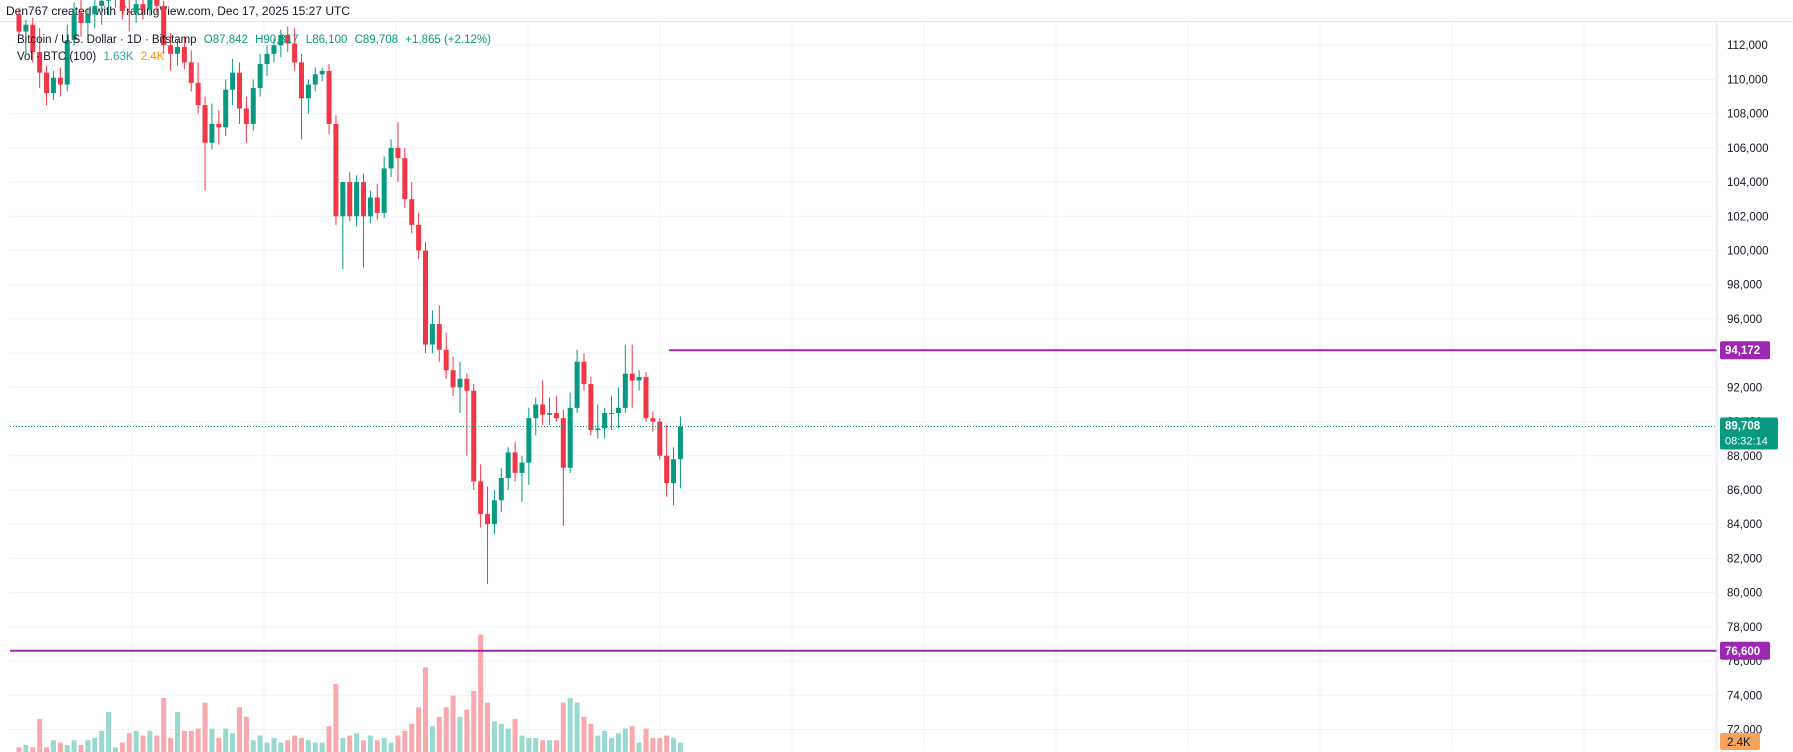  Describe the element at coordinates (1744, 491) in the screenshot. I see `y-axis-tick-label: 86,000` at that location.